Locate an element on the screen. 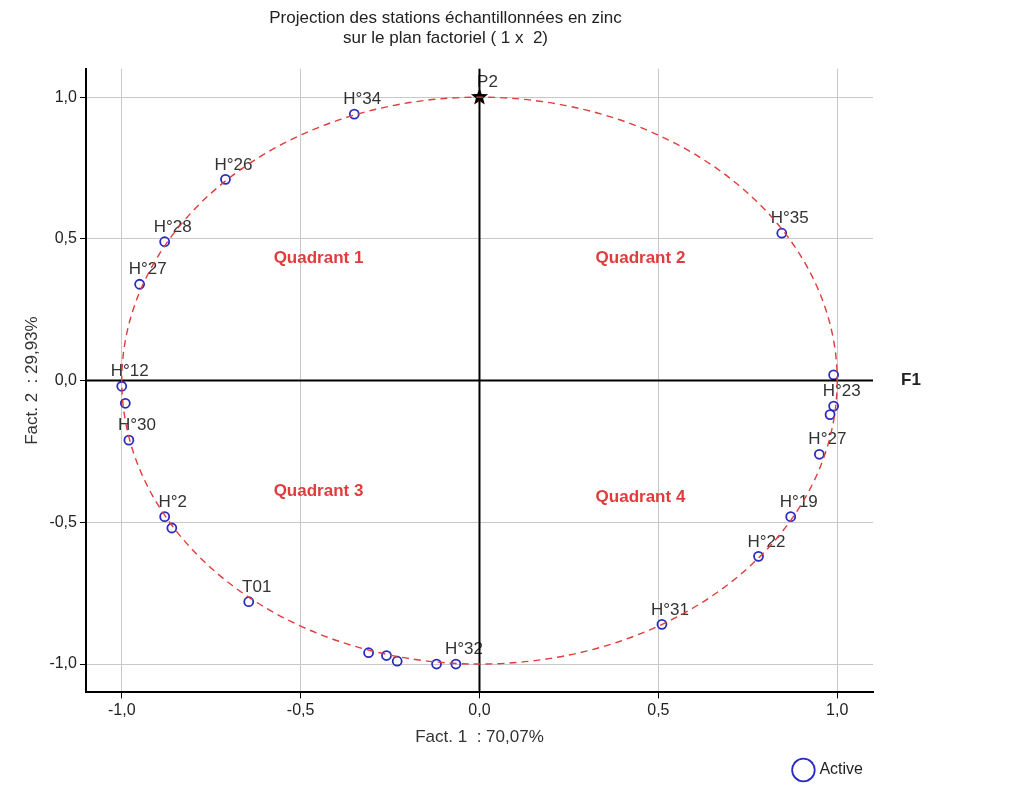  x-axis-title: Fact. 1 : 70,07% is located at coordinates (479, 737).